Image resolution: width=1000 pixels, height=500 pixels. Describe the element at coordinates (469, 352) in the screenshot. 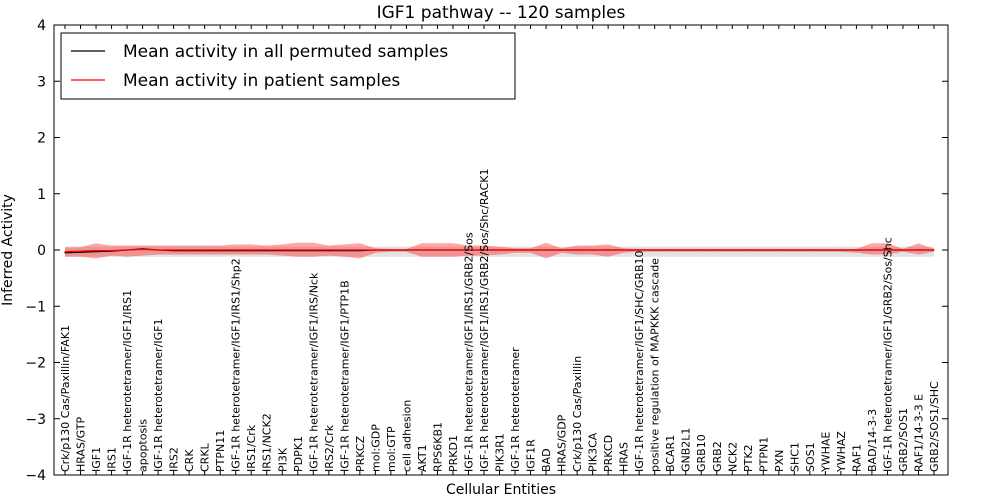

I see `x-category-label: IGF-1R heterotetramer/IGF1/IRS1/GRB2/Sos` at that location.